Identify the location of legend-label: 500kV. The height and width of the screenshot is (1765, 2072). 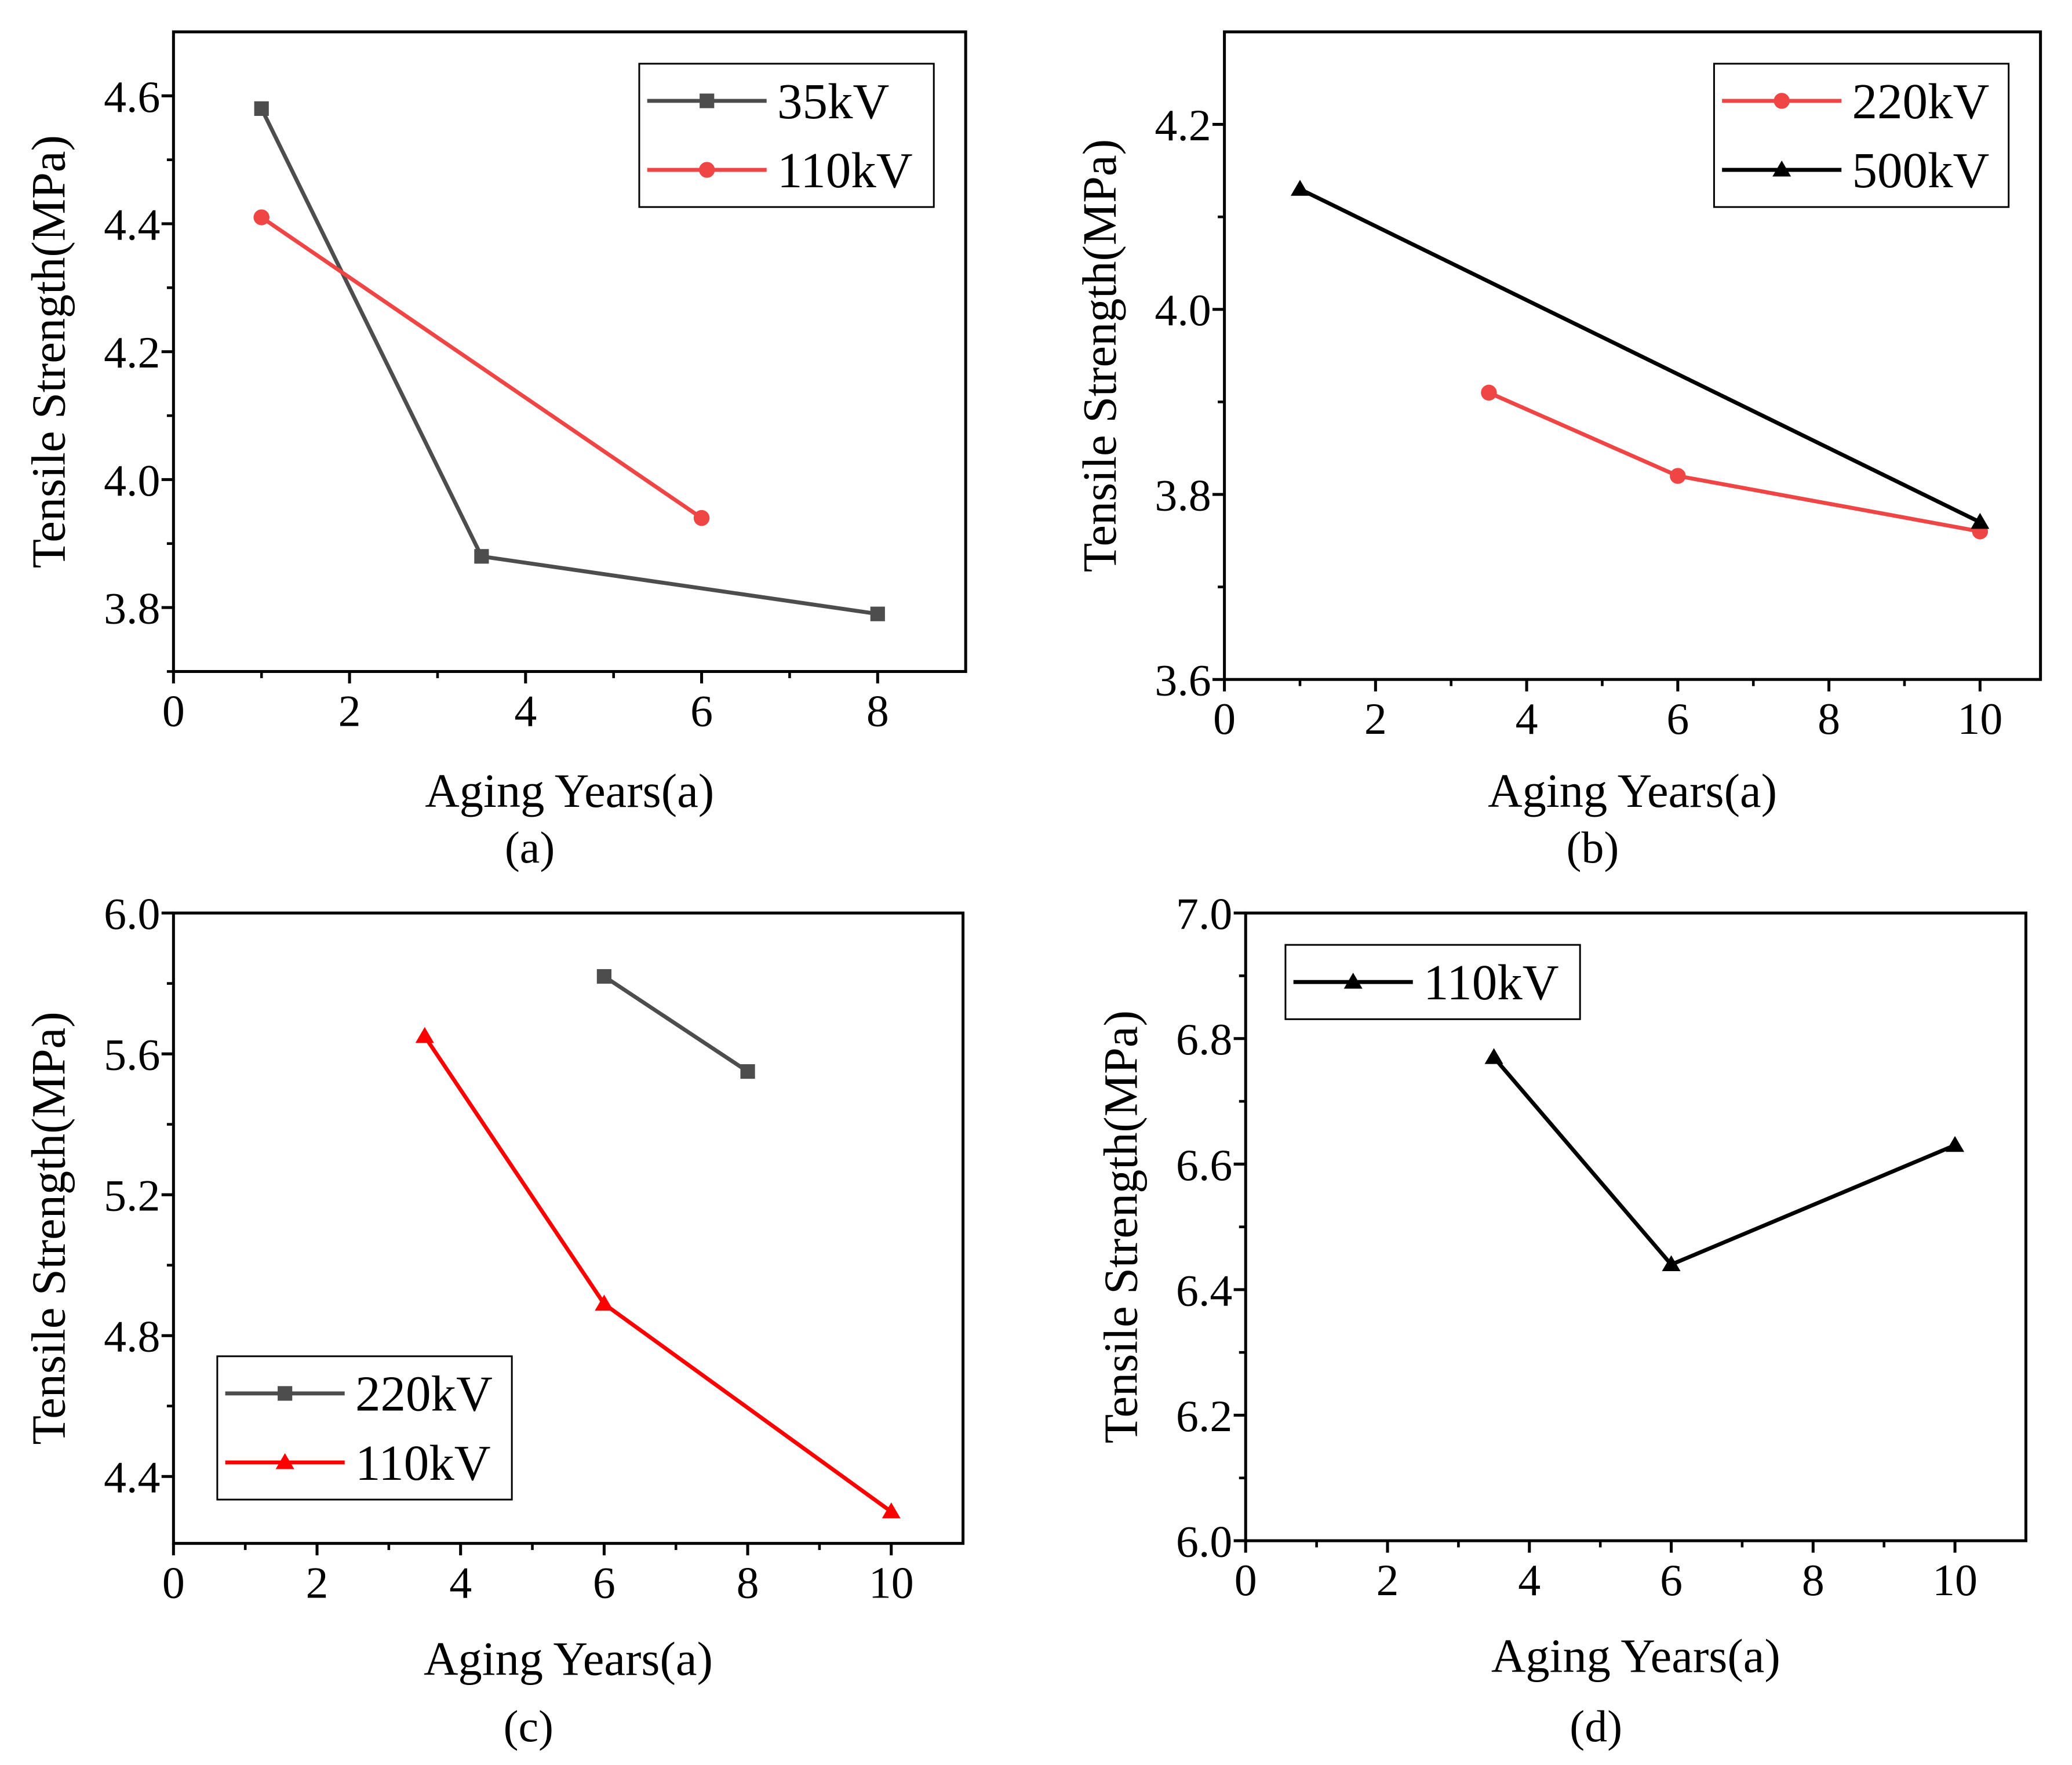
(1921, 170).